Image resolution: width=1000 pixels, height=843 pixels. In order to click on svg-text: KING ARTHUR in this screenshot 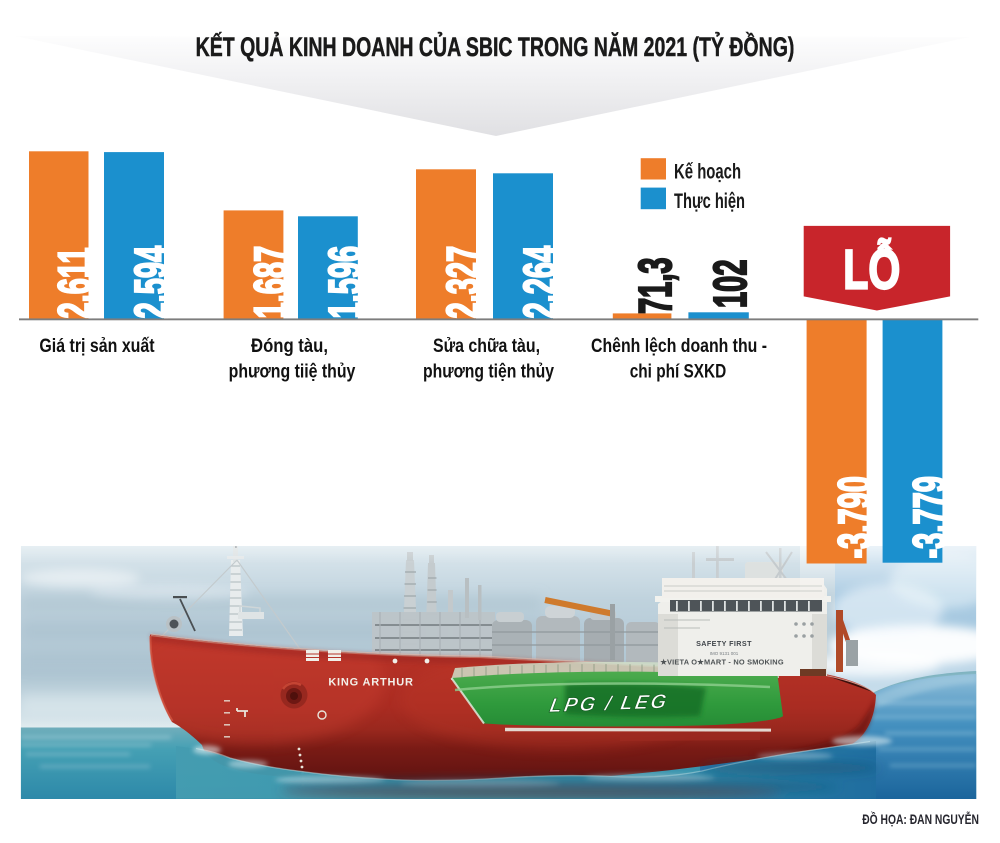, I will do `click(370, 683)`.